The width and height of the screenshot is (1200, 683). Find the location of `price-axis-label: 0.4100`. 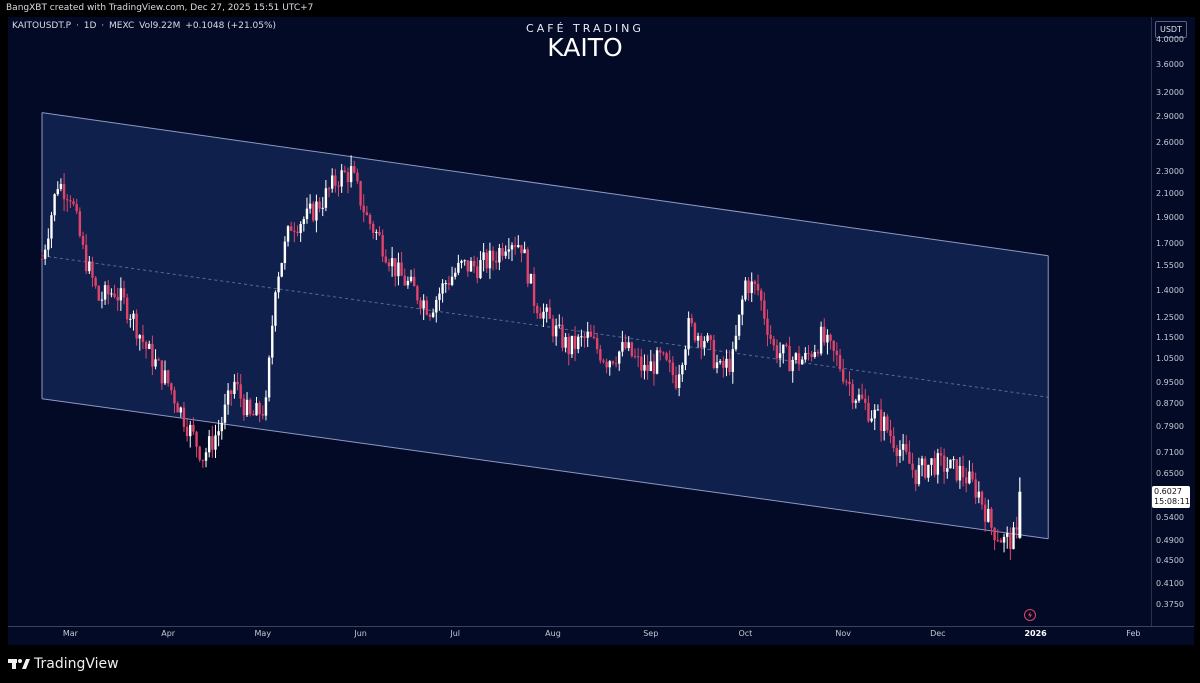

price-axis-label: 0.4100 is located at coordinates (1170, 583).